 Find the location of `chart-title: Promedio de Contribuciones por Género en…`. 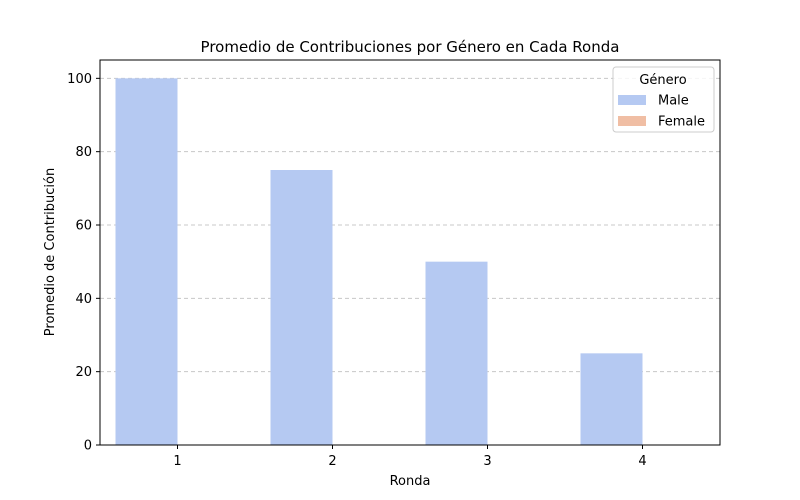

chart-title: Promedio de Contribuciones por Género en… is located at coordinates (410, 47).